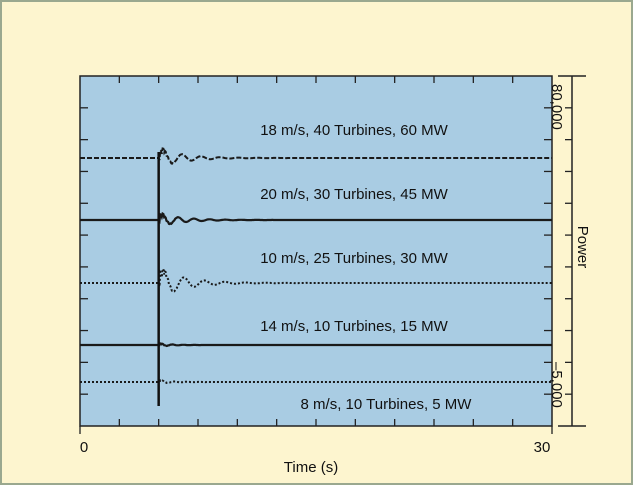 Image resolution: width=641 pixels, height=493 pixels. I want to click on series-label-4: 14 m/s, 10 Turbines, 15 MW, so click(354, 326).